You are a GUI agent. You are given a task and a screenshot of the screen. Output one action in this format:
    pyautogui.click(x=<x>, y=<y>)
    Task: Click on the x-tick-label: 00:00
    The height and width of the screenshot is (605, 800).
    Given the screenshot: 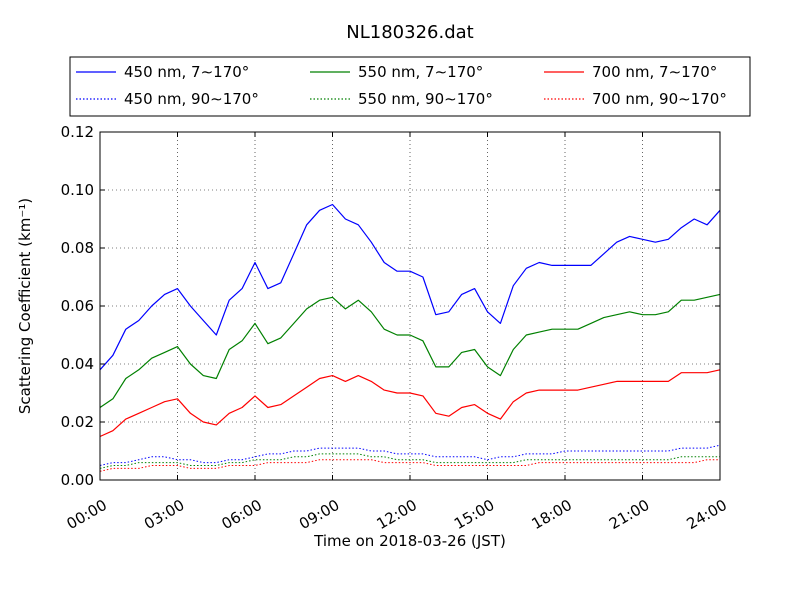 What is the action you would take?
    pyautogui.click(x=87, y=514)
    